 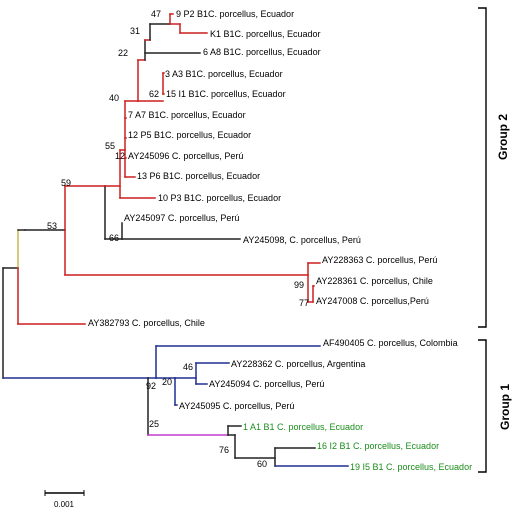 I want to click on leaf-label: AY245094 C. porcellus, Perú, so click(x=266, y=384).